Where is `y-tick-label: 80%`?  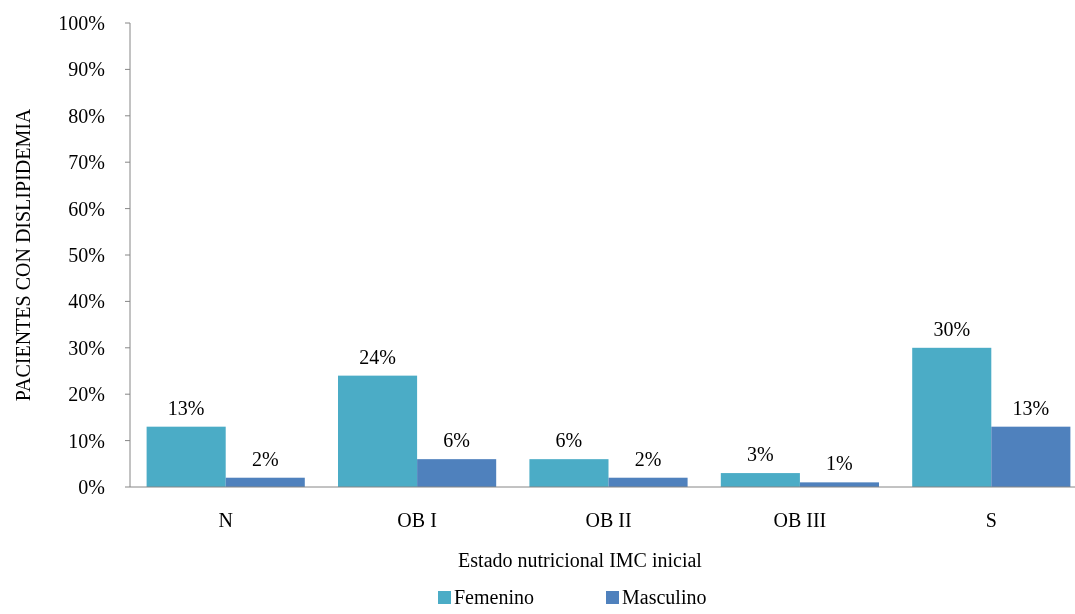 y-tick-label: 80% is located at coordinates (86, 115).